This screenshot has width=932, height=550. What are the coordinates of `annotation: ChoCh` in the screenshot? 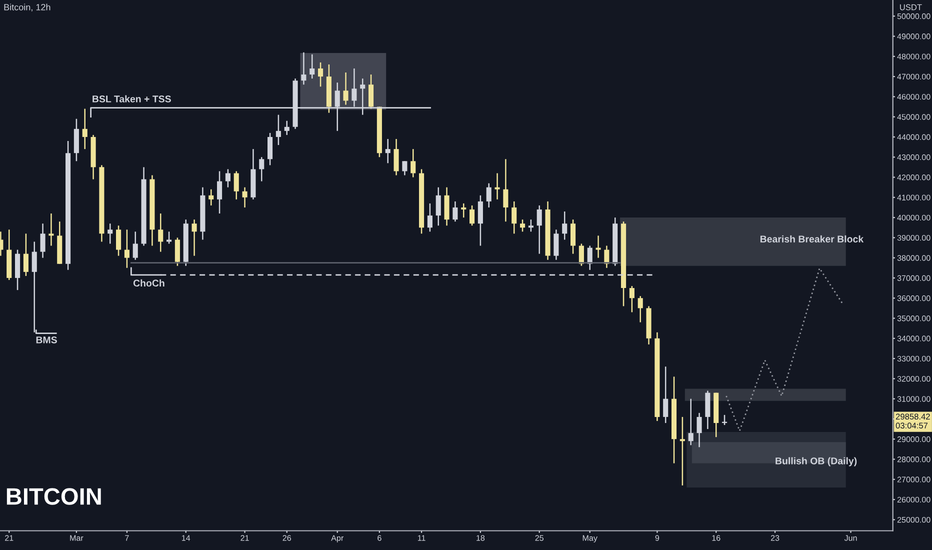 It's located at (148, 283).